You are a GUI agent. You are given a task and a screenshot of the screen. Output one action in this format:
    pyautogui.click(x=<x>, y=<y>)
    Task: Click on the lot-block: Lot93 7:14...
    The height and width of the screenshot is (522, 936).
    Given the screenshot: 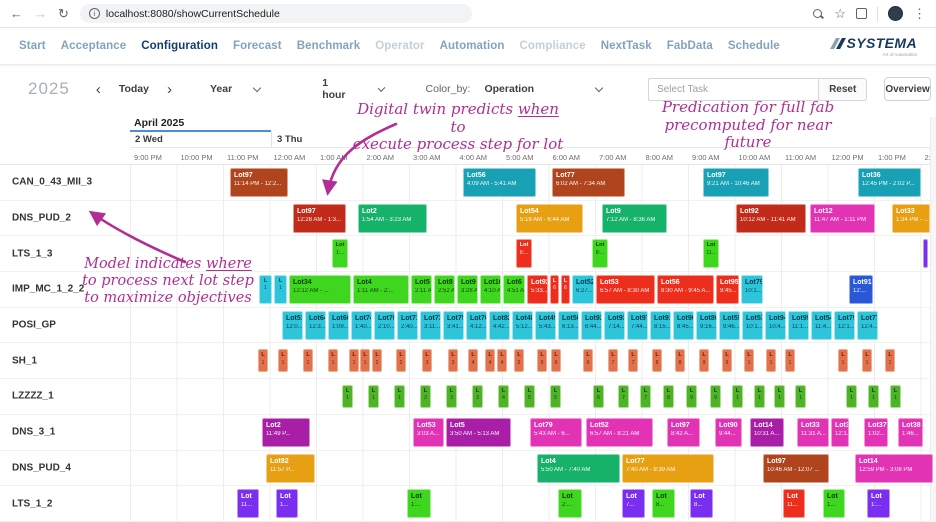 What is the action you would take?
    pyautogui.click(x=614, y=325)
    